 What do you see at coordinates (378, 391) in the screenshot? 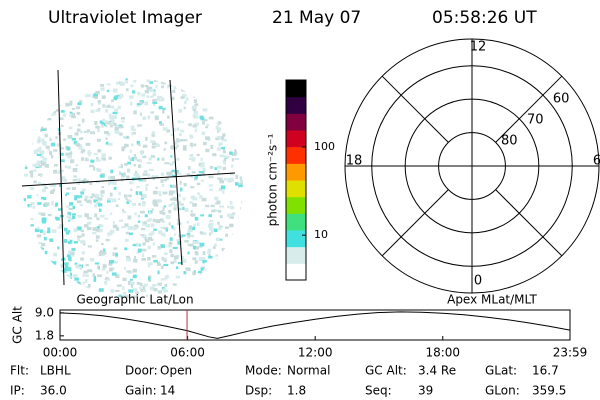
I see `field-label: Seq:` at bounding box center [378, 391].